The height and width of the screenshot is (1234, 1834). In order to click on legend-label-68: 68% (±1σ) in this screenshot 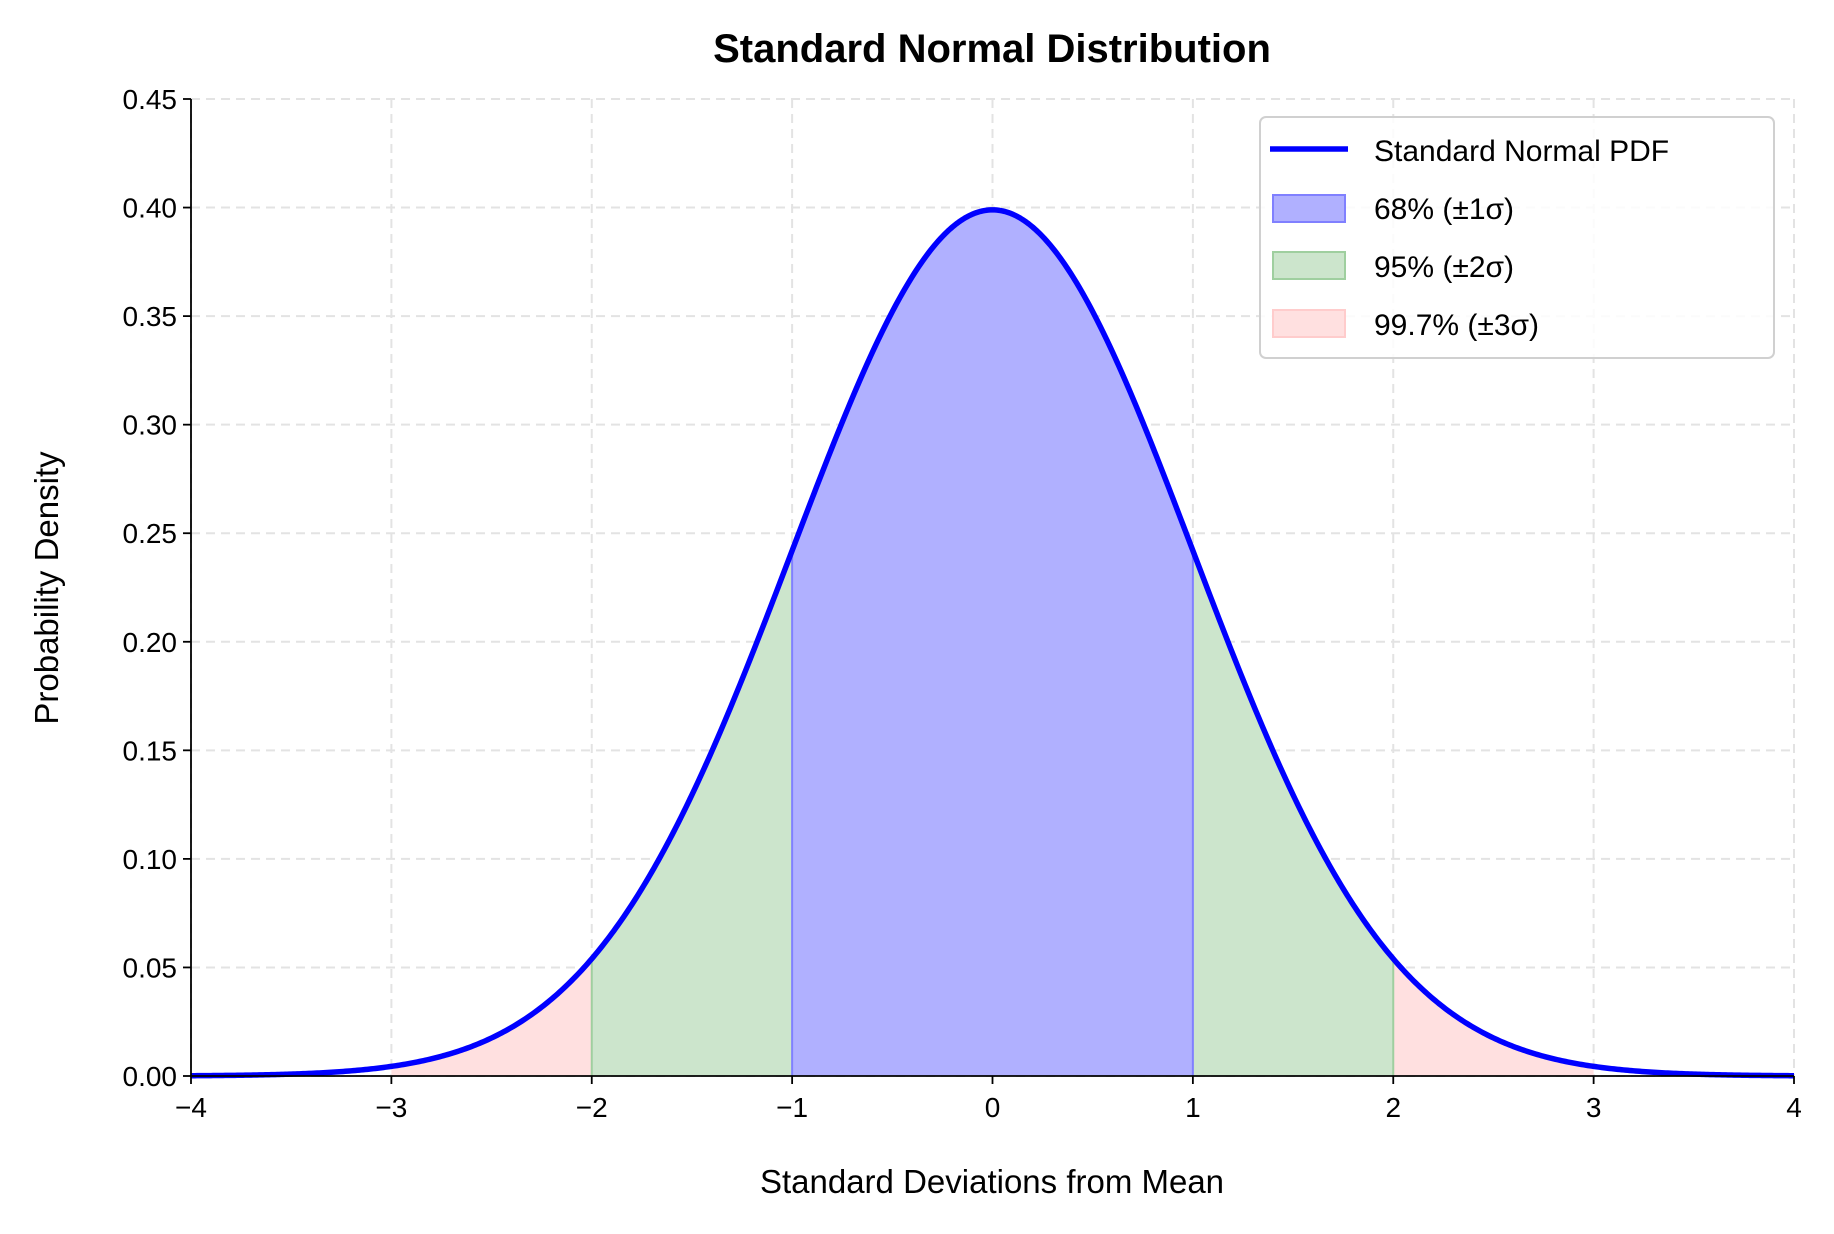, I will do `click(1444, 209)`.